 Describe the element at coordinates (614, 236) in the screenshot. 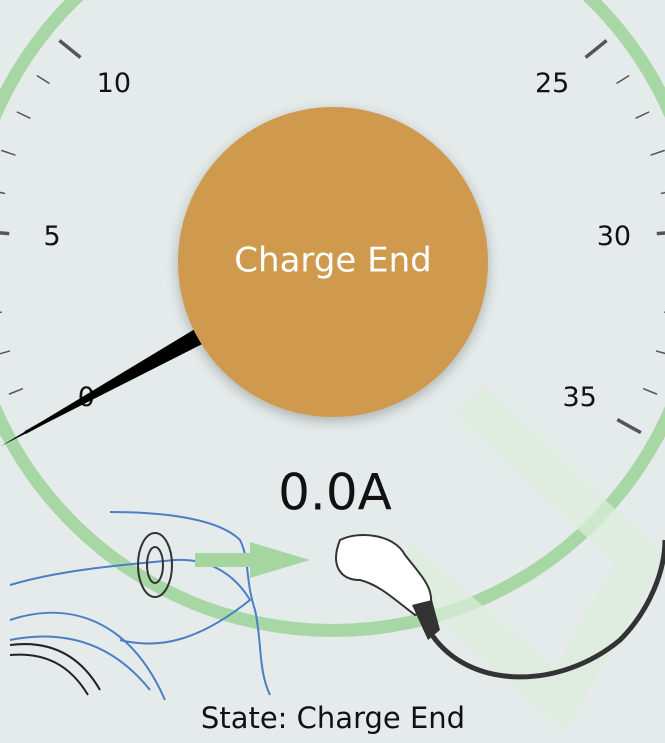

I see `tick-label: 30` at that location.